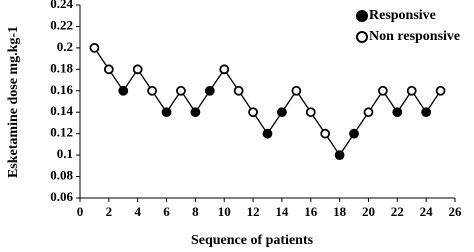 The height and width of the screenshot is (252, 474). What do you see at coordinates (65, 46) in the screenshot?
I see `y-tick-label: 0.2` at bounding box center [65, 46].